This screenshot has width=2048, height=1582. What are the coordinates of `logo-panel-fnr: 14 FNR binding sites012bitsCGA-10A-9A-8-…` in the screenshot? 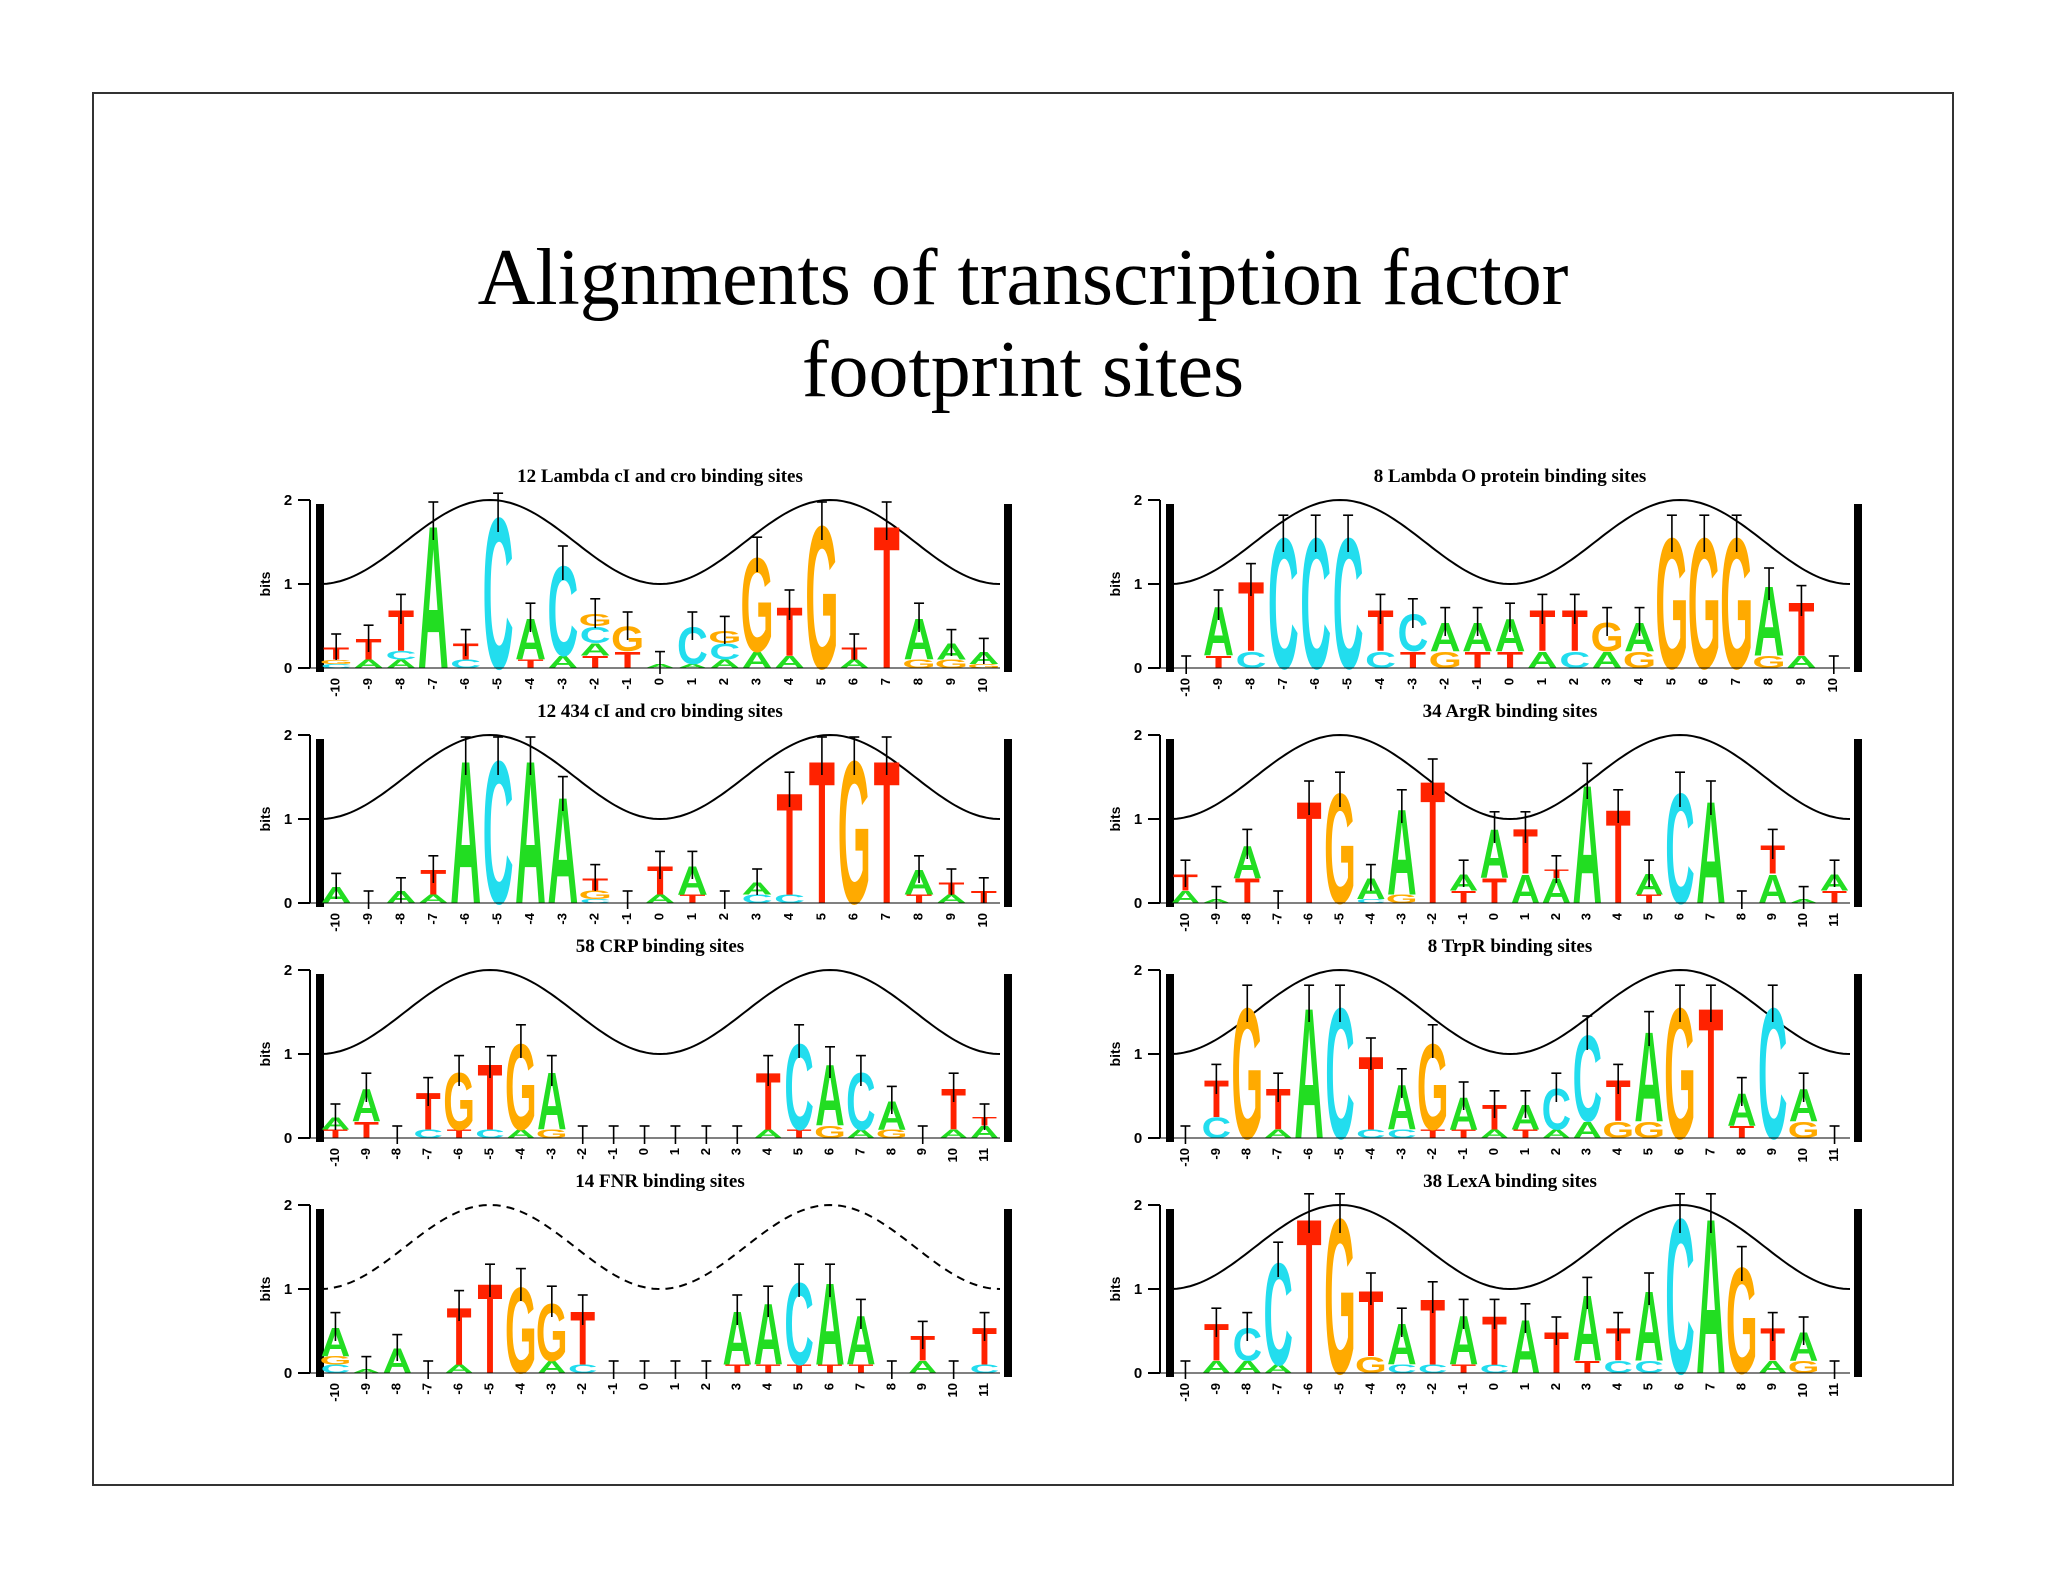 It's located at (620, 1283).